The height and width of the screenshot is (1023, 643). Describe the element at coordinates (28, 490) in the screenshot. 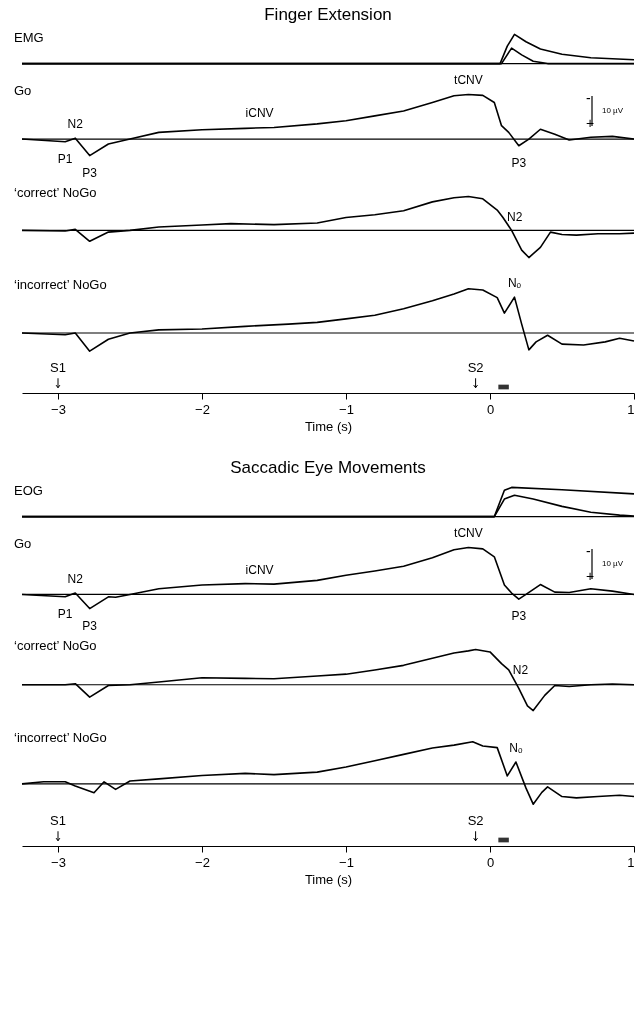

I see `y-axis-title: EOG` at that location.